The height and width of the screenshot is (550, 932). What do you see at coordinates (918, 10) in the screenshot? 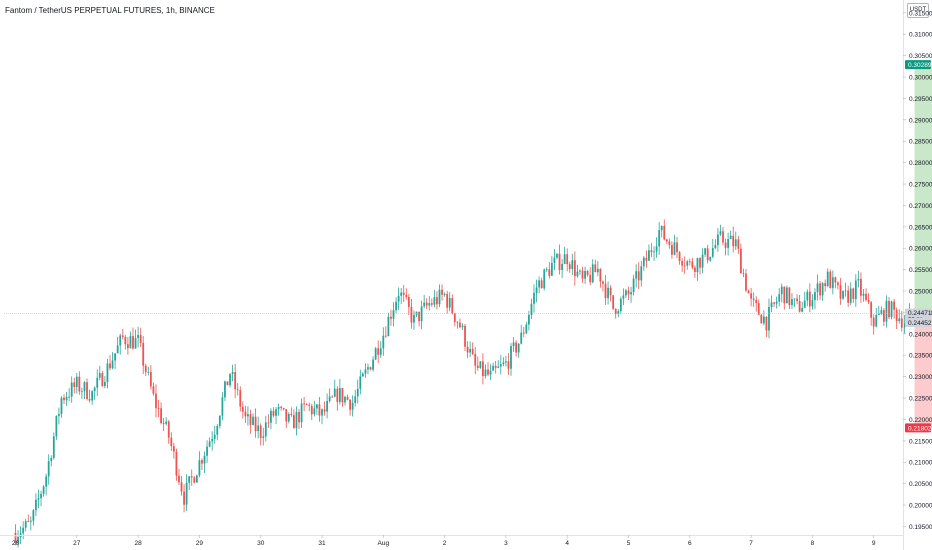
I see `currency-selector: USDT` at bounding box center [918, 10].